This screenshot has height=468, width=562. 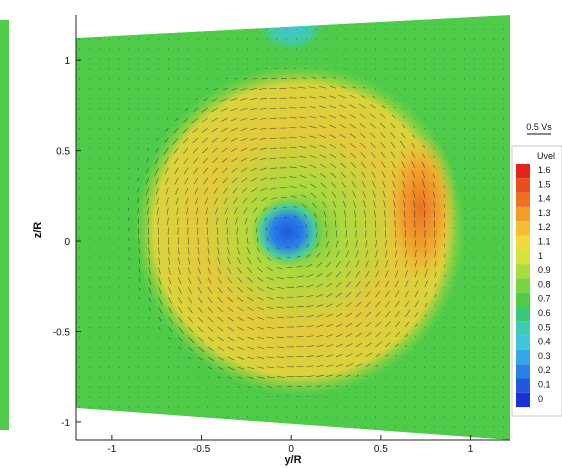 What do you see at coordinates (544, 370) in the screenshot?
I see `legend-level-label: 0.2` at bounding box center [544, 370].